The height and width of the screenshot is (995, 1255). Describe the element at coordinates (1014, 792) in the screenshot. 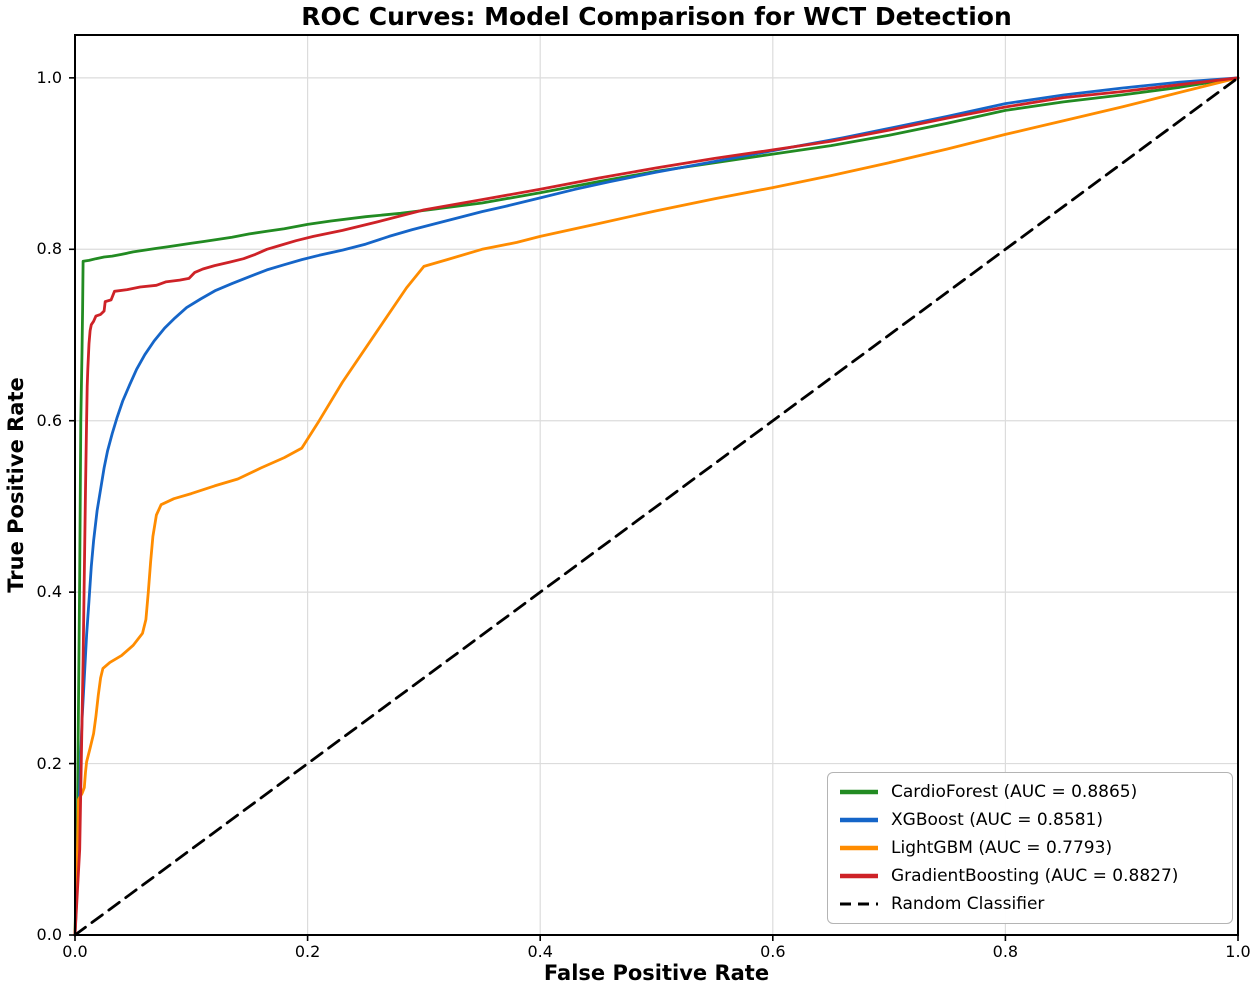

I see `legend-label: CardioForest (AUC = 0.8865)` at that location.